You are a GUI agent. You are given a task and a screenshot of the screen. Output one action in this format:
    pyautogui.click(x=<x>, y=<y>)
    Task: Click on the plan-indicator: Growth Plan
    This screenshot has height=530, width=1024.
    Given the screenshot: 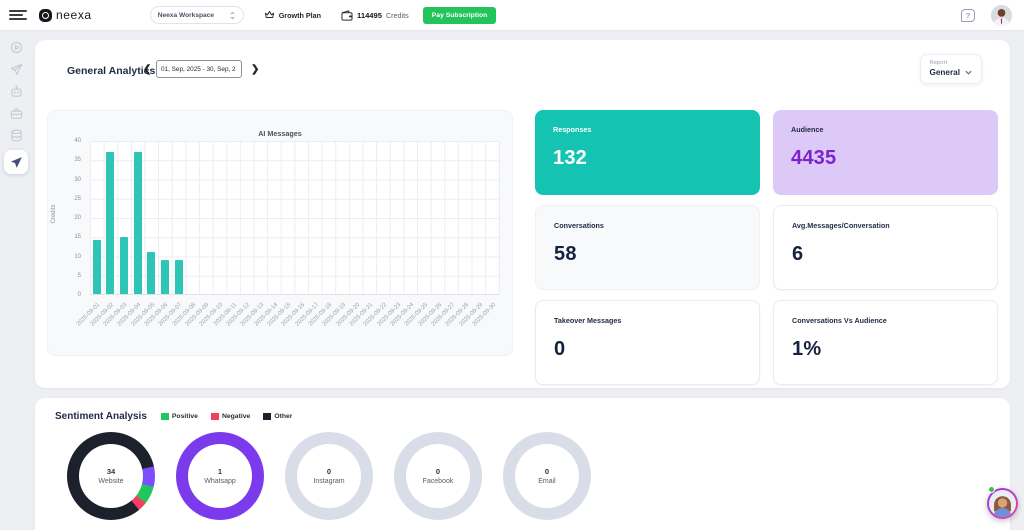 What is the action you would take?
    pyautogui.click(x=292, y=15)
    